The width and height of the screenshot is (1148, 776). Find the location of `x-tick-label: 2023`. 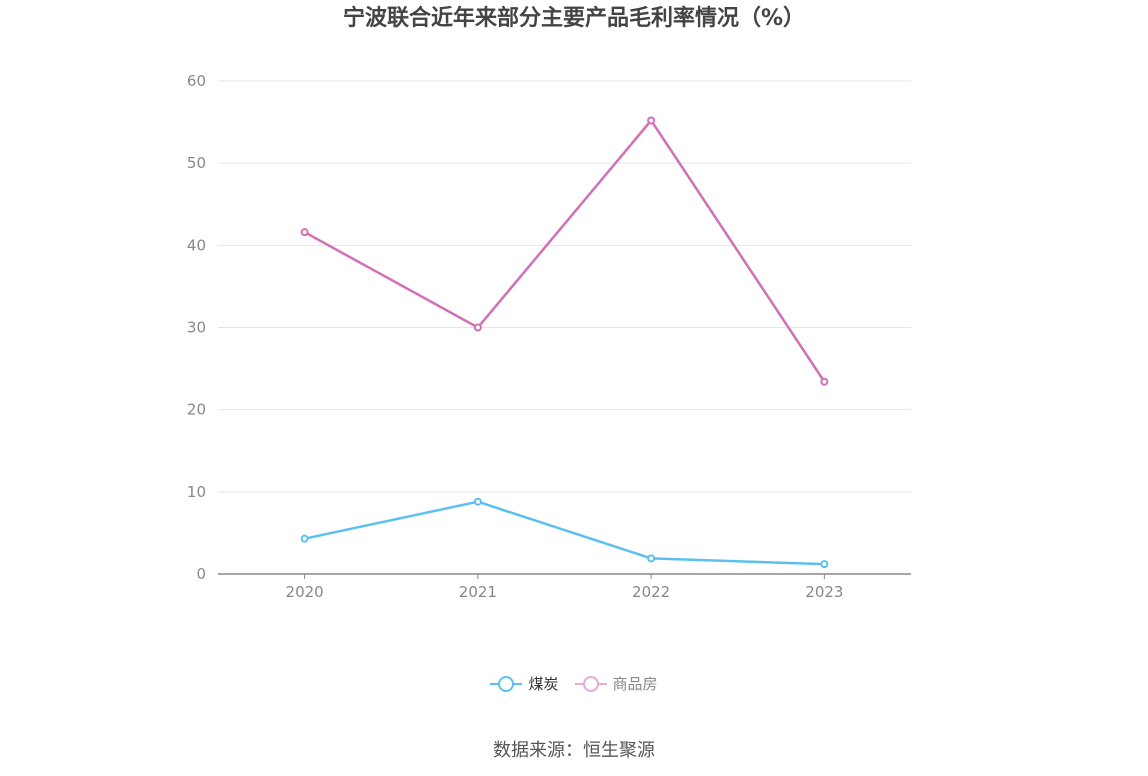

x-tick-label: 2023 is located at coordinates (824, 592).